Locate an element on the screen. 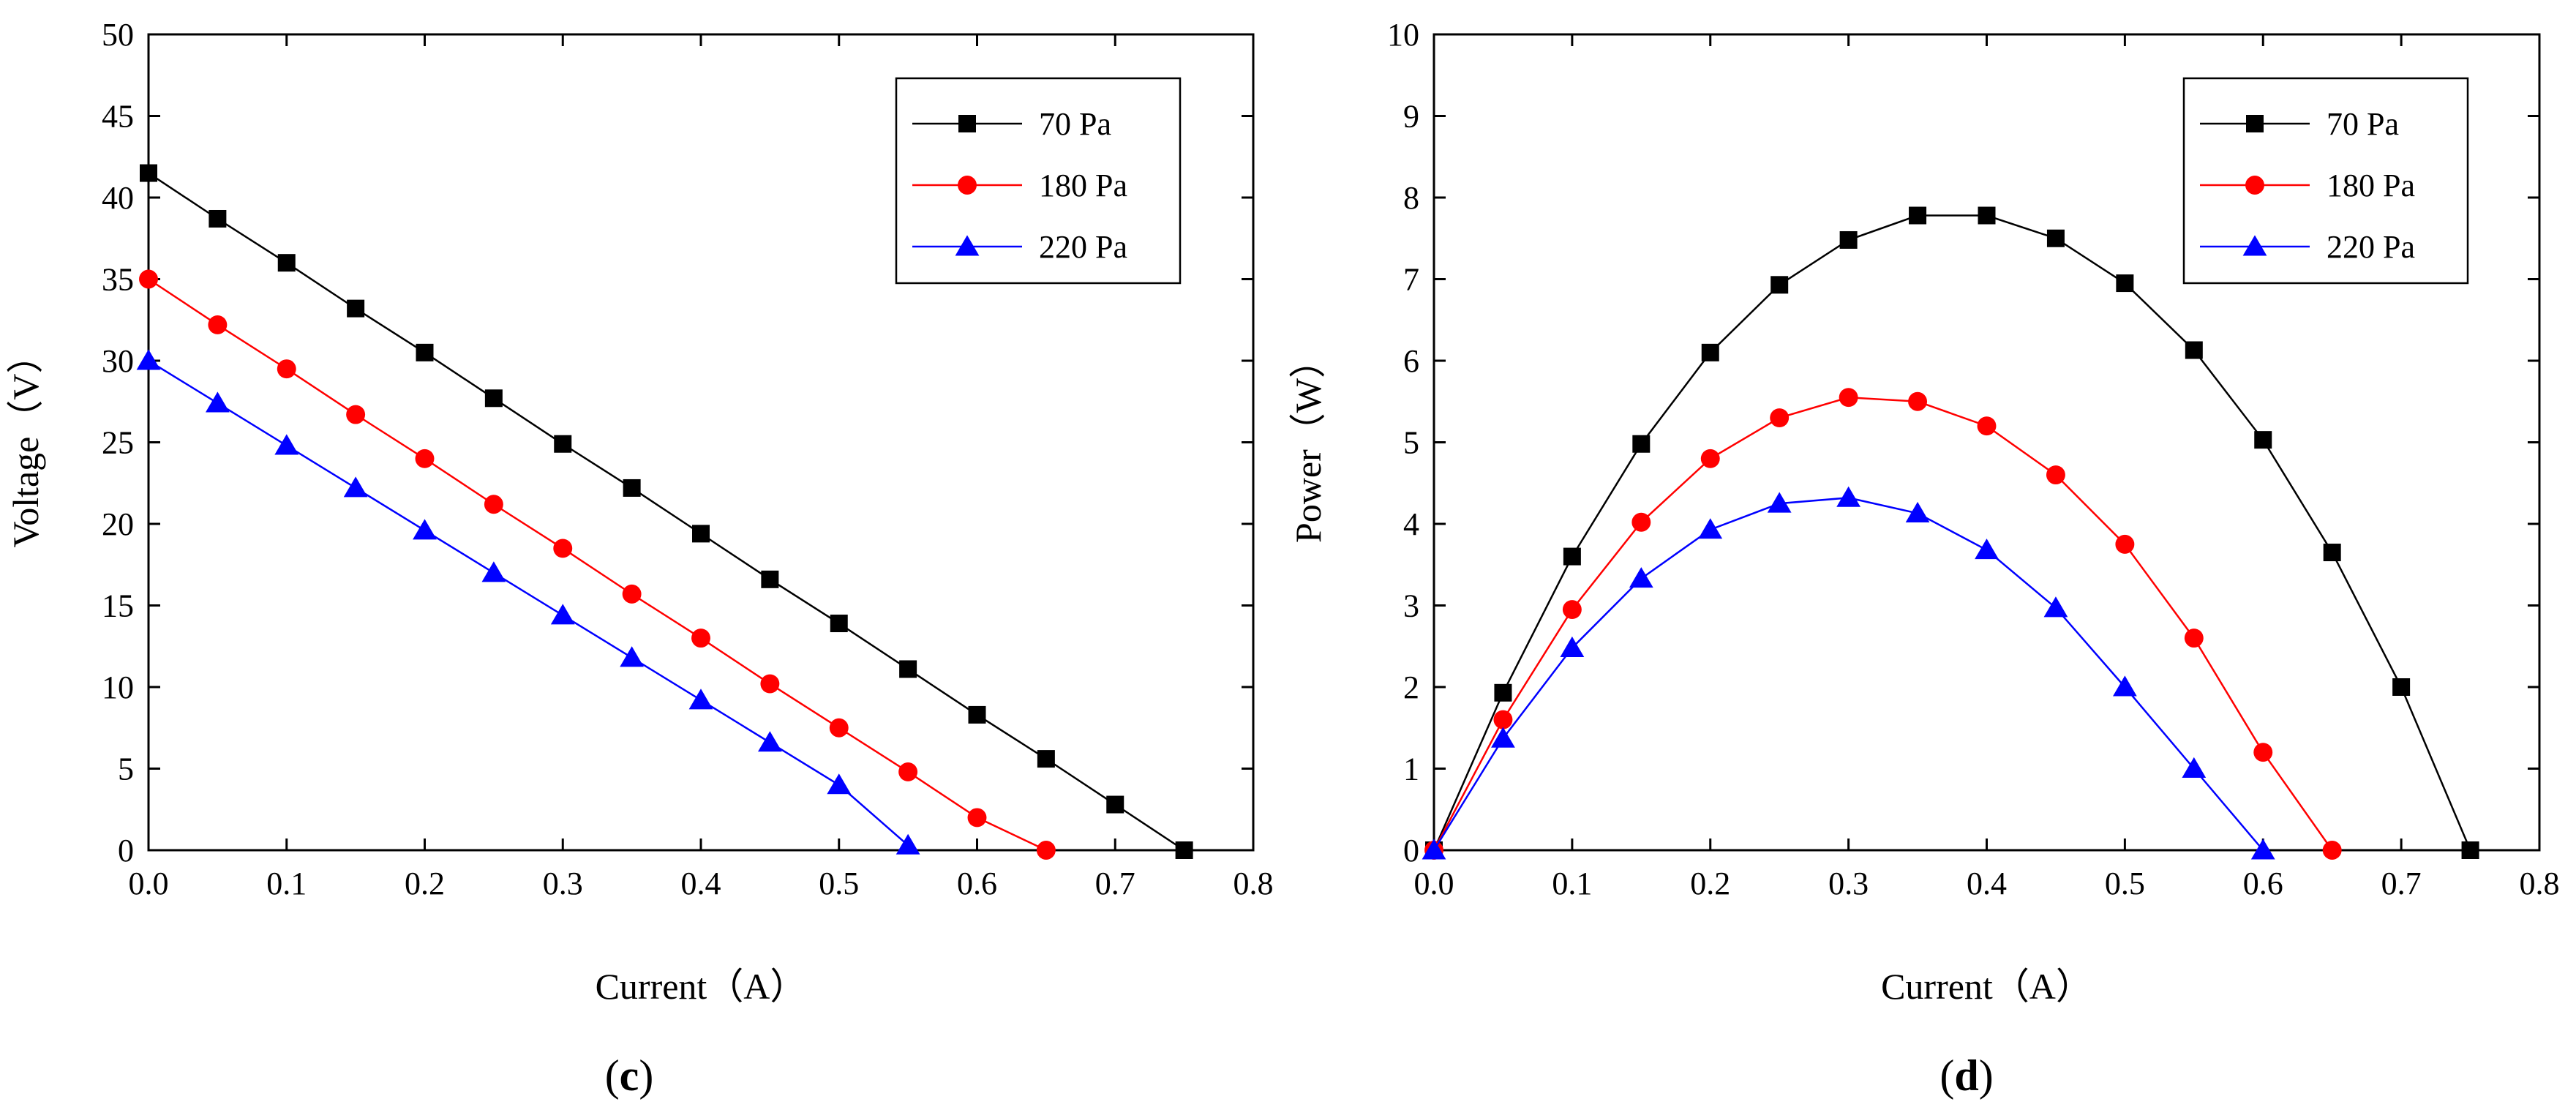 This screenshot has height=1118, width=2576. y-tick-label: 7 is located at coordinates (1411, 280).